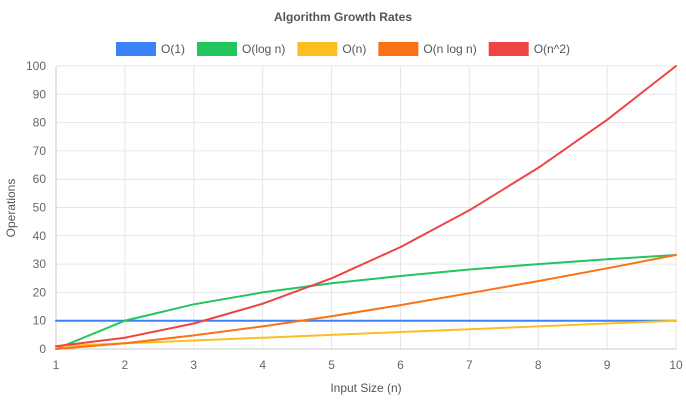  I want to click on y-tick-label: 50, so click(40, 208).